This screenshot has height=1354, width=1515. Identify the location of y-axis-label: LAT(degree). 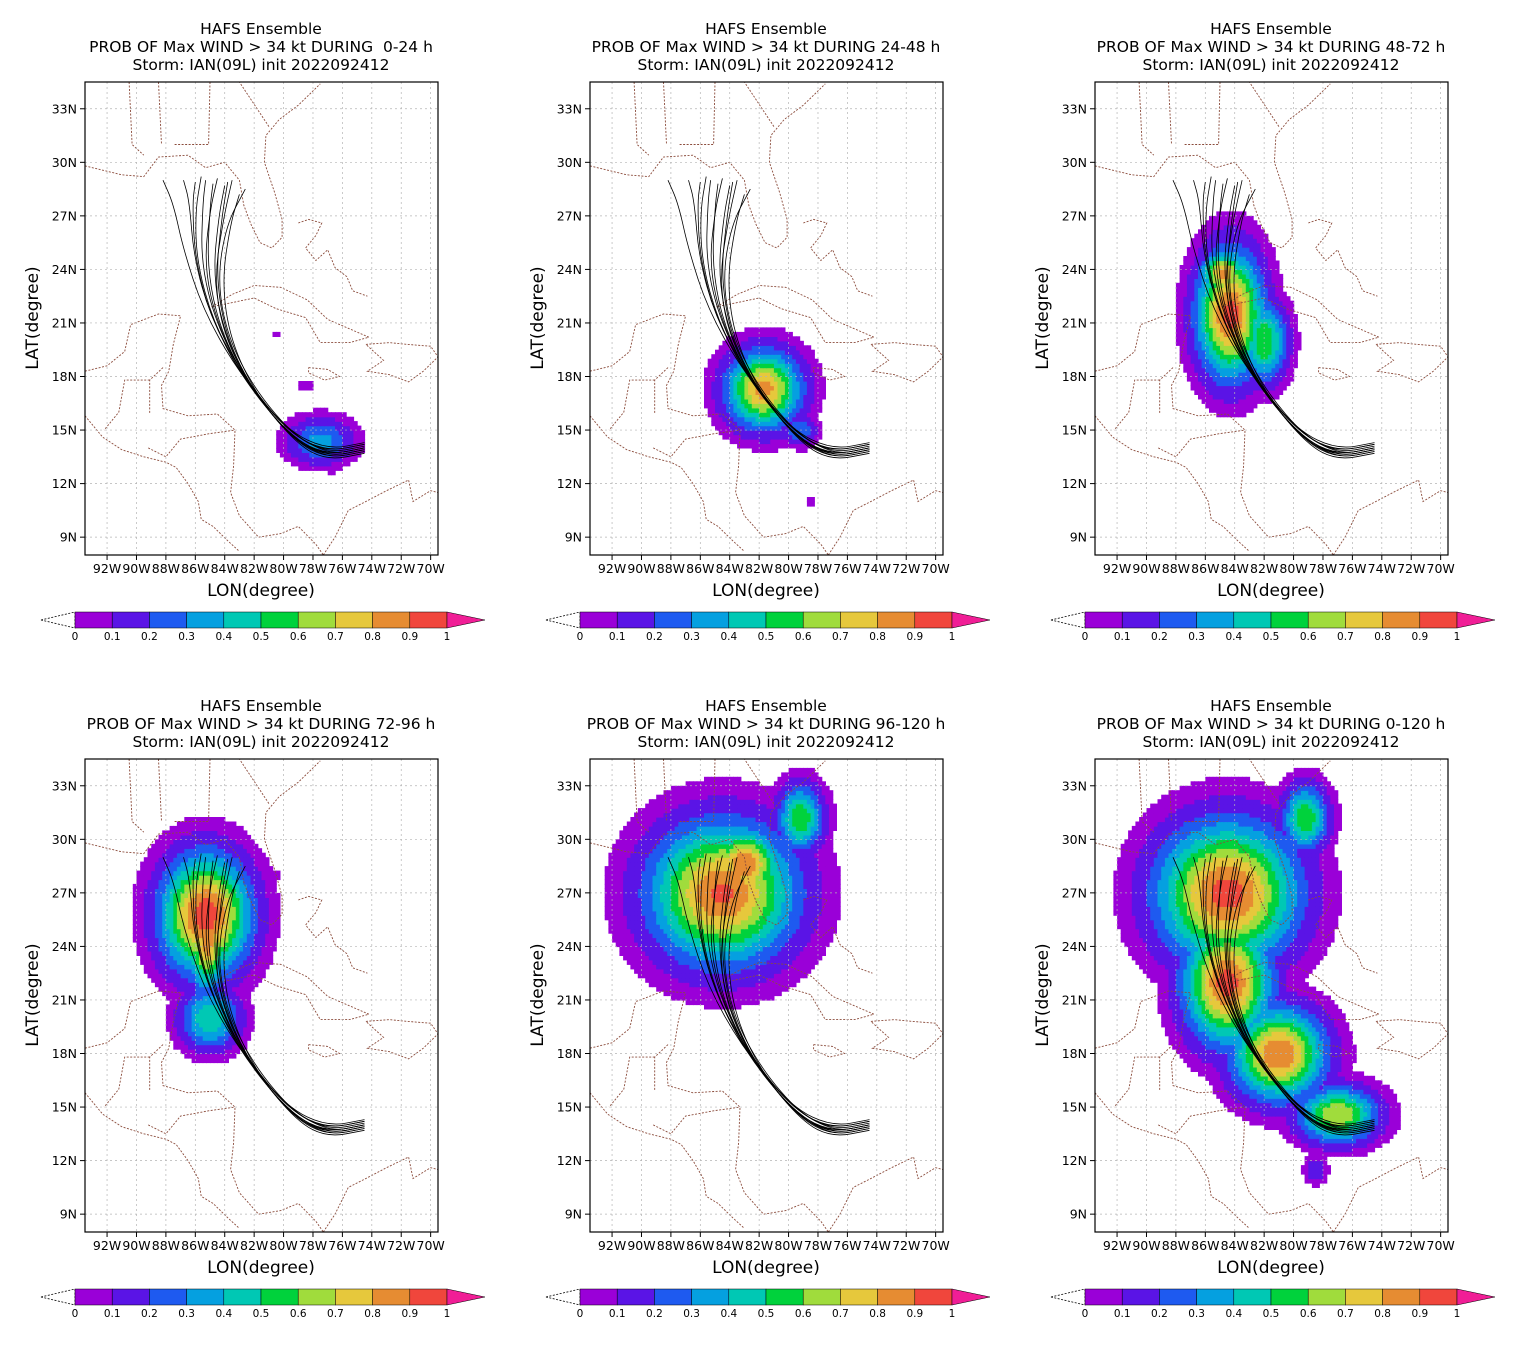
(538, 317).